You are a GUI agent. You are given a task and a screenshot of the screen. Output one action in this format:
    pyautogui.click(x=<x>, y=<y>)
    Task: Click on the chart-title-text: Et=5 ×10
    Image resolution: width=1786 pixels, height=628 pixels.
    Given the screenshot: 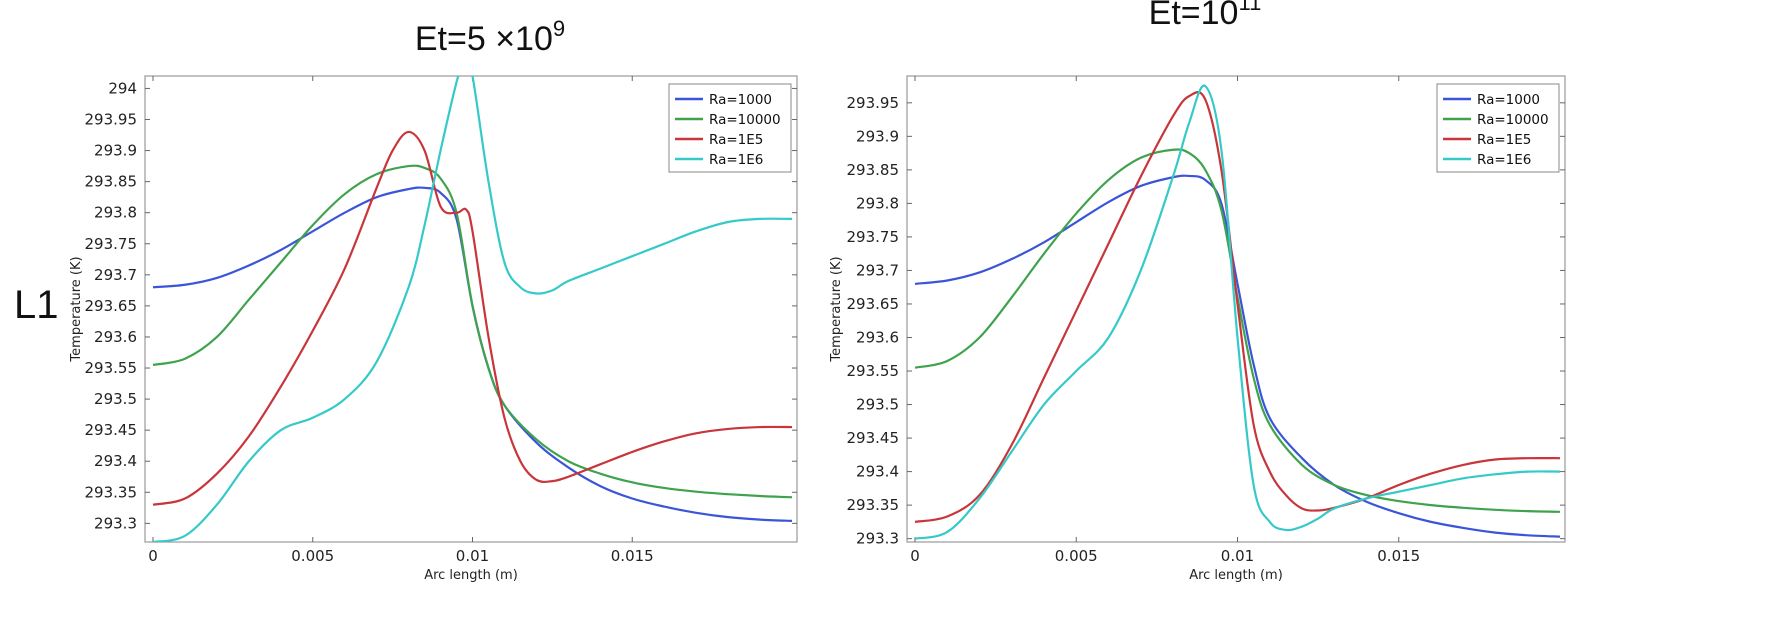 What is the action you would take?
    pyautogui.click(x=484, y=39)
    